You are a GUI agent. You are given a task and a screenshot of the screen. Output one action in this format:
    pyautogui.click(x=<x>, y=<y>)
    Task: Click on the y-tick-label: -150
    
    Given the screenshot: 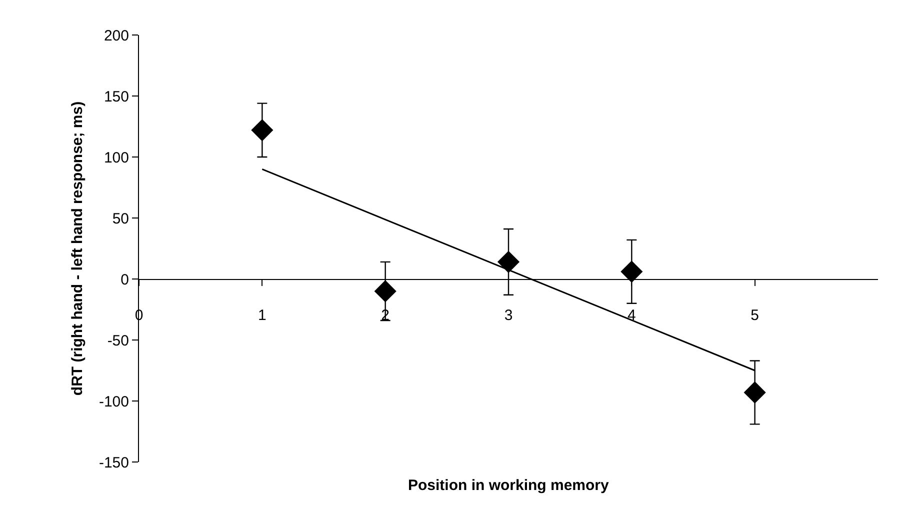 What is the action you would take?
    pyautogui.click(x=113, y=463)
    